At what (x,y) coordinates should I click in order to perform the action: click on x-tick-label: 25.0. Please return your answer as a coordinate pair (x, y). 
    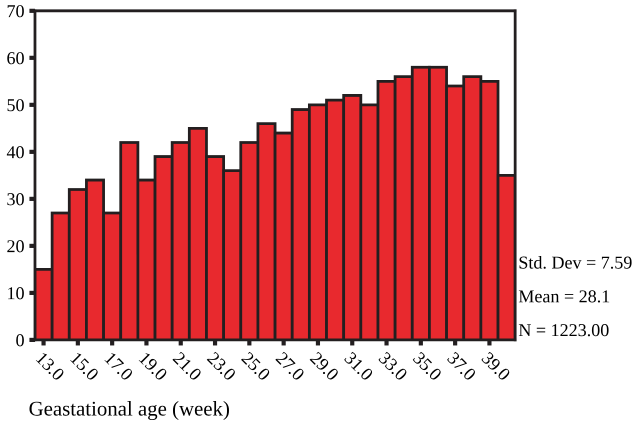
    Looking at the image, I should click on (255, 366).